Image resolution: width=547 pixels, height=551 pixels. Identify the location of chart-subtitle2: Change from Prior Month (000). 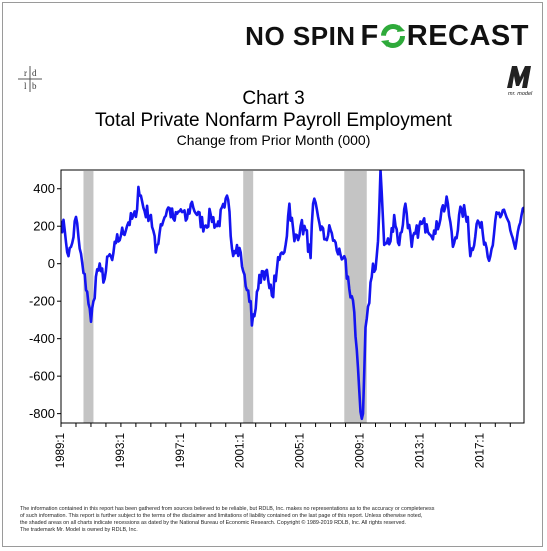
(273, 140).